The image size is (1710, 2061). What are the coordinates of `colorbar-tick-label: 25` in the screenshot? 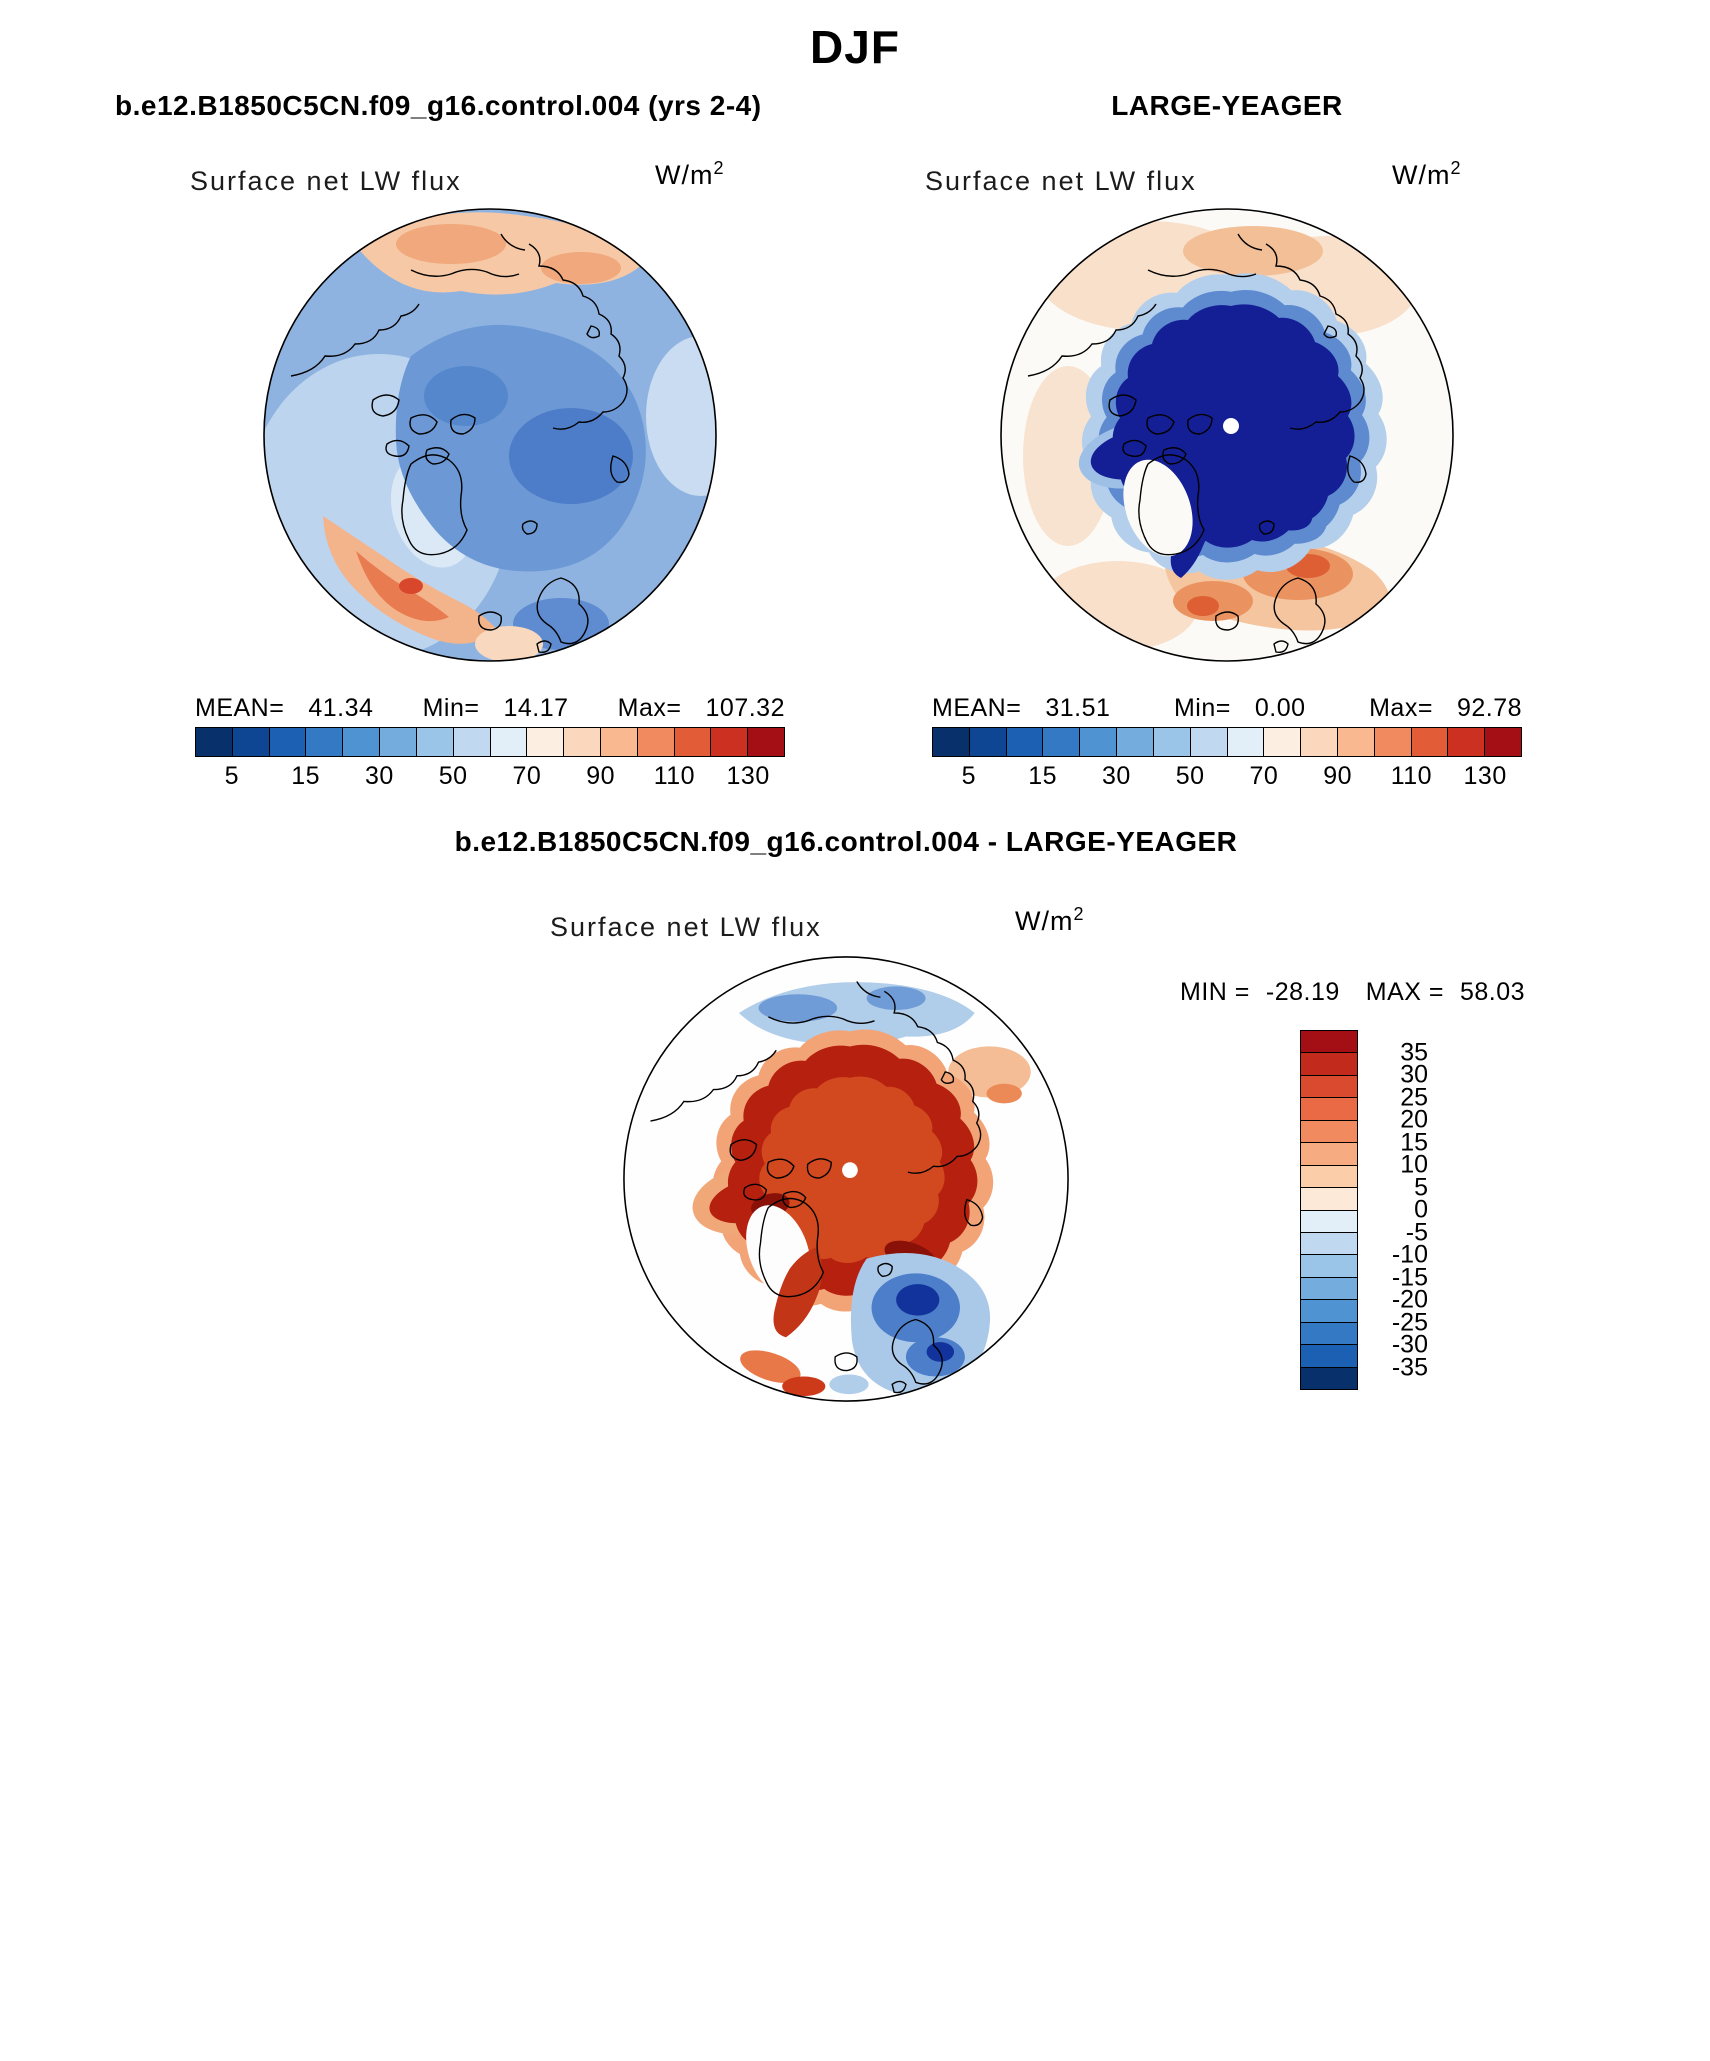 It's located at (1414, 1097).